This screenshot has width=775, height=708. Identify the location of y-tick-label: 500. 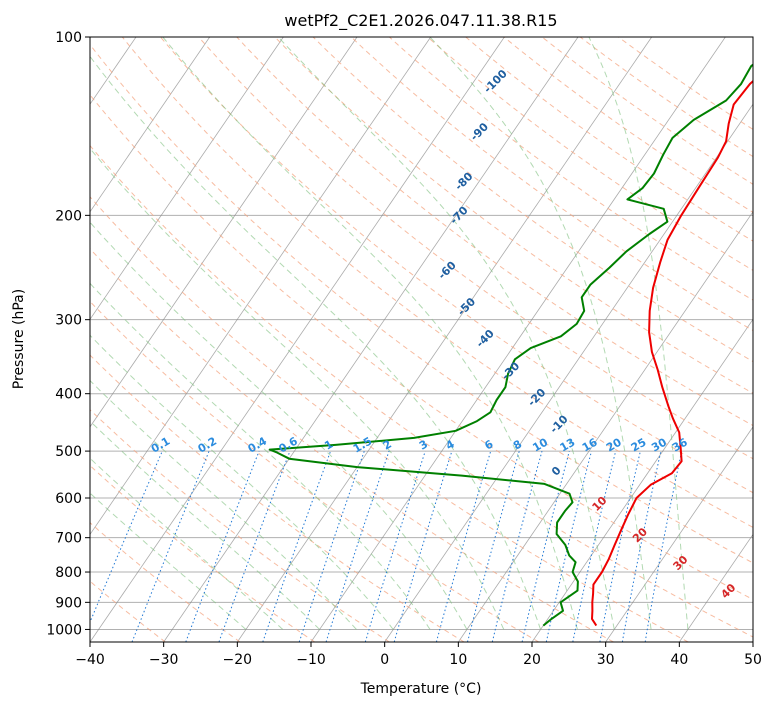
(68, 452).